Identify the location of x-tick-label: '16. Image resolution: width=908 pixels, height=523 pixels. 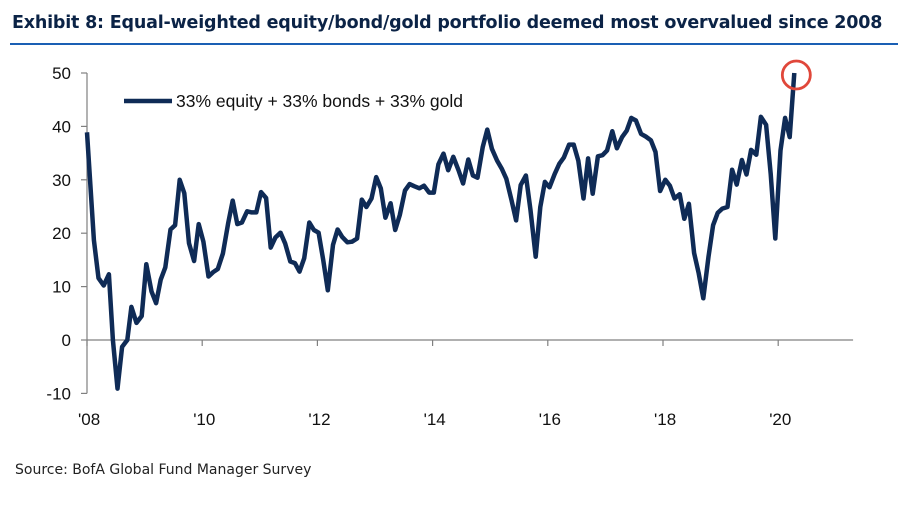
(550, 419).